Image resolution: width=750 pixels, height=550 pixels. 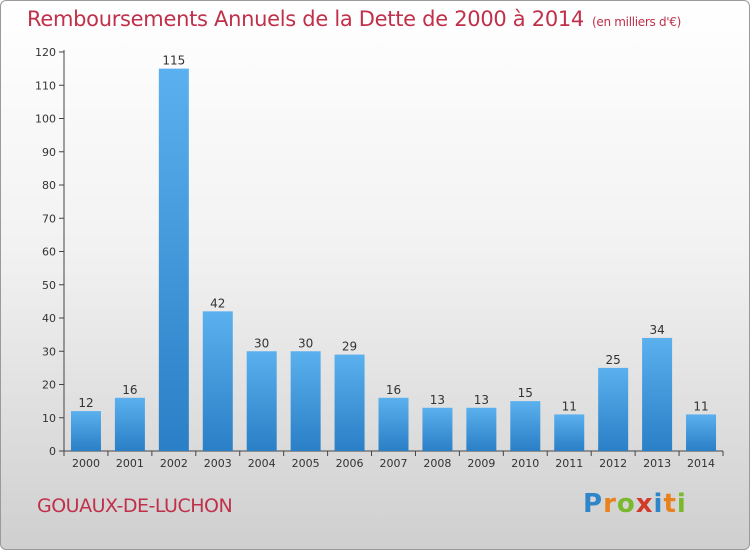 What do you see at coordinates (49, 152) in the screenshot?
I see `y-tick-label: 90` at bounding box center [49, 152].